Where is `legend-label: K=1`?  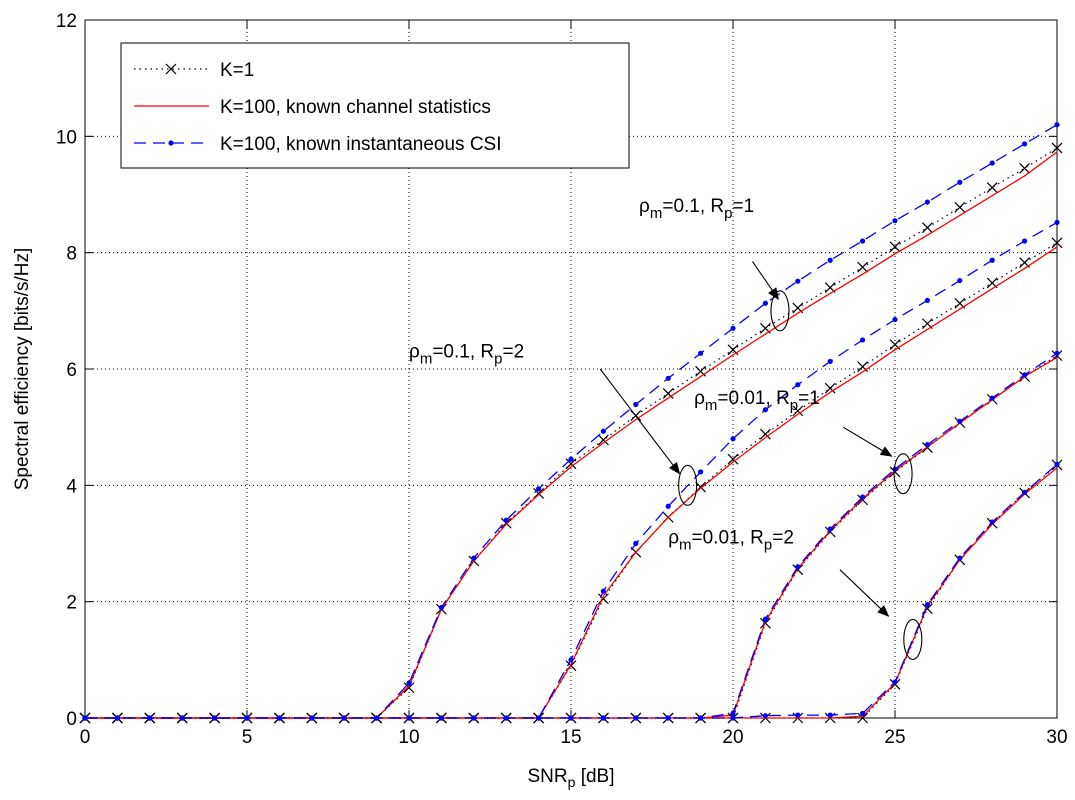 legend-label: K=1 is located at coordinates (237, 70).